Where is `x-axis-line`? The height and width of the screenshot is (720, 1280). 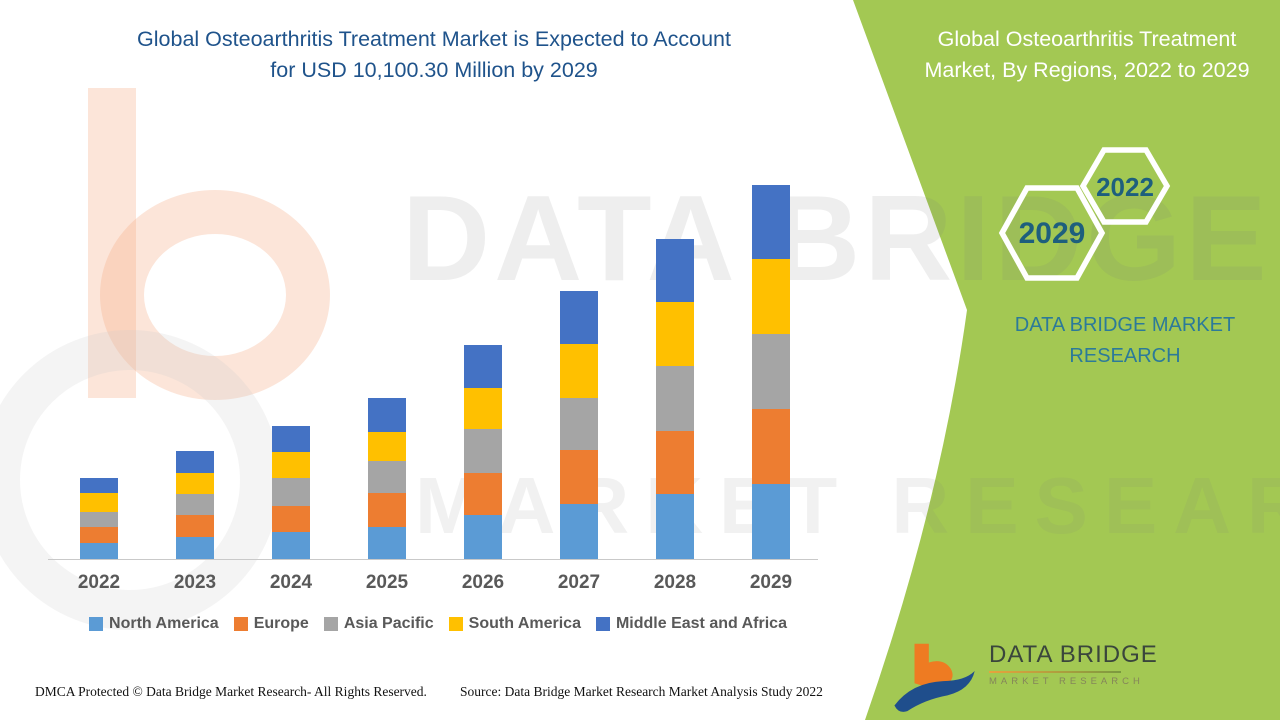 x-axis-line is located at coordinates (433, 559).